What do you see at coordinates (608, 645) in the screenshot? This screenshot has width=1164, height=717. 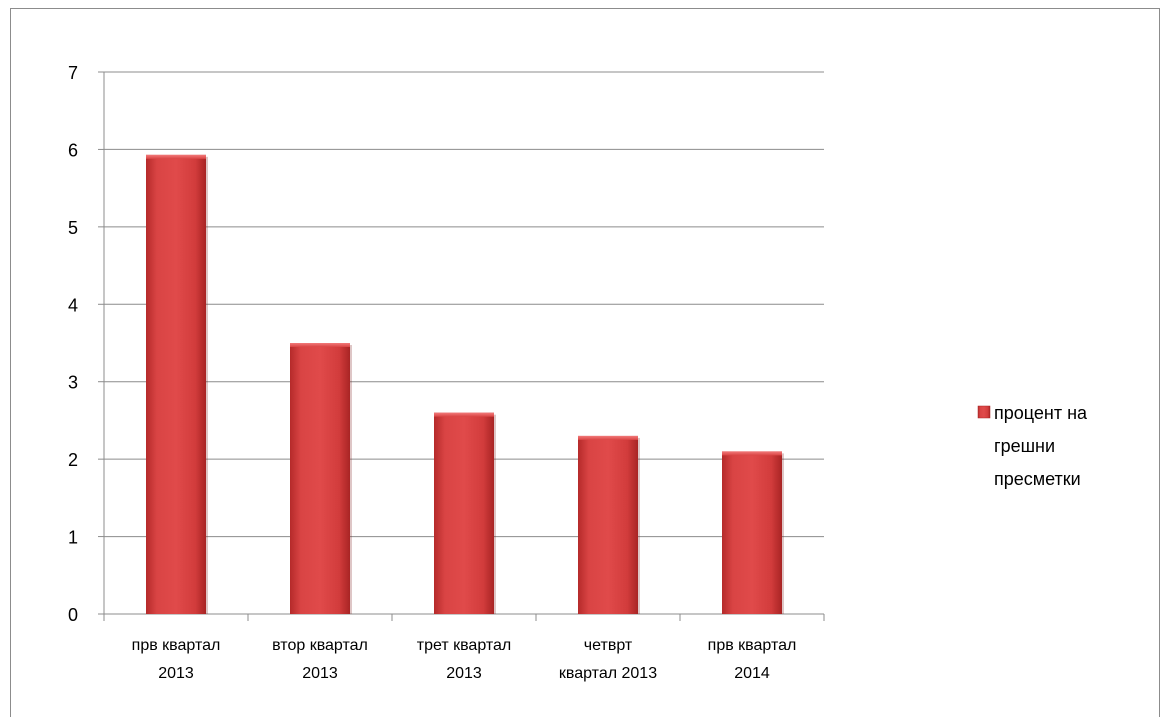 I see `x-tick-label: четврт` at bounding box center [608, 645].